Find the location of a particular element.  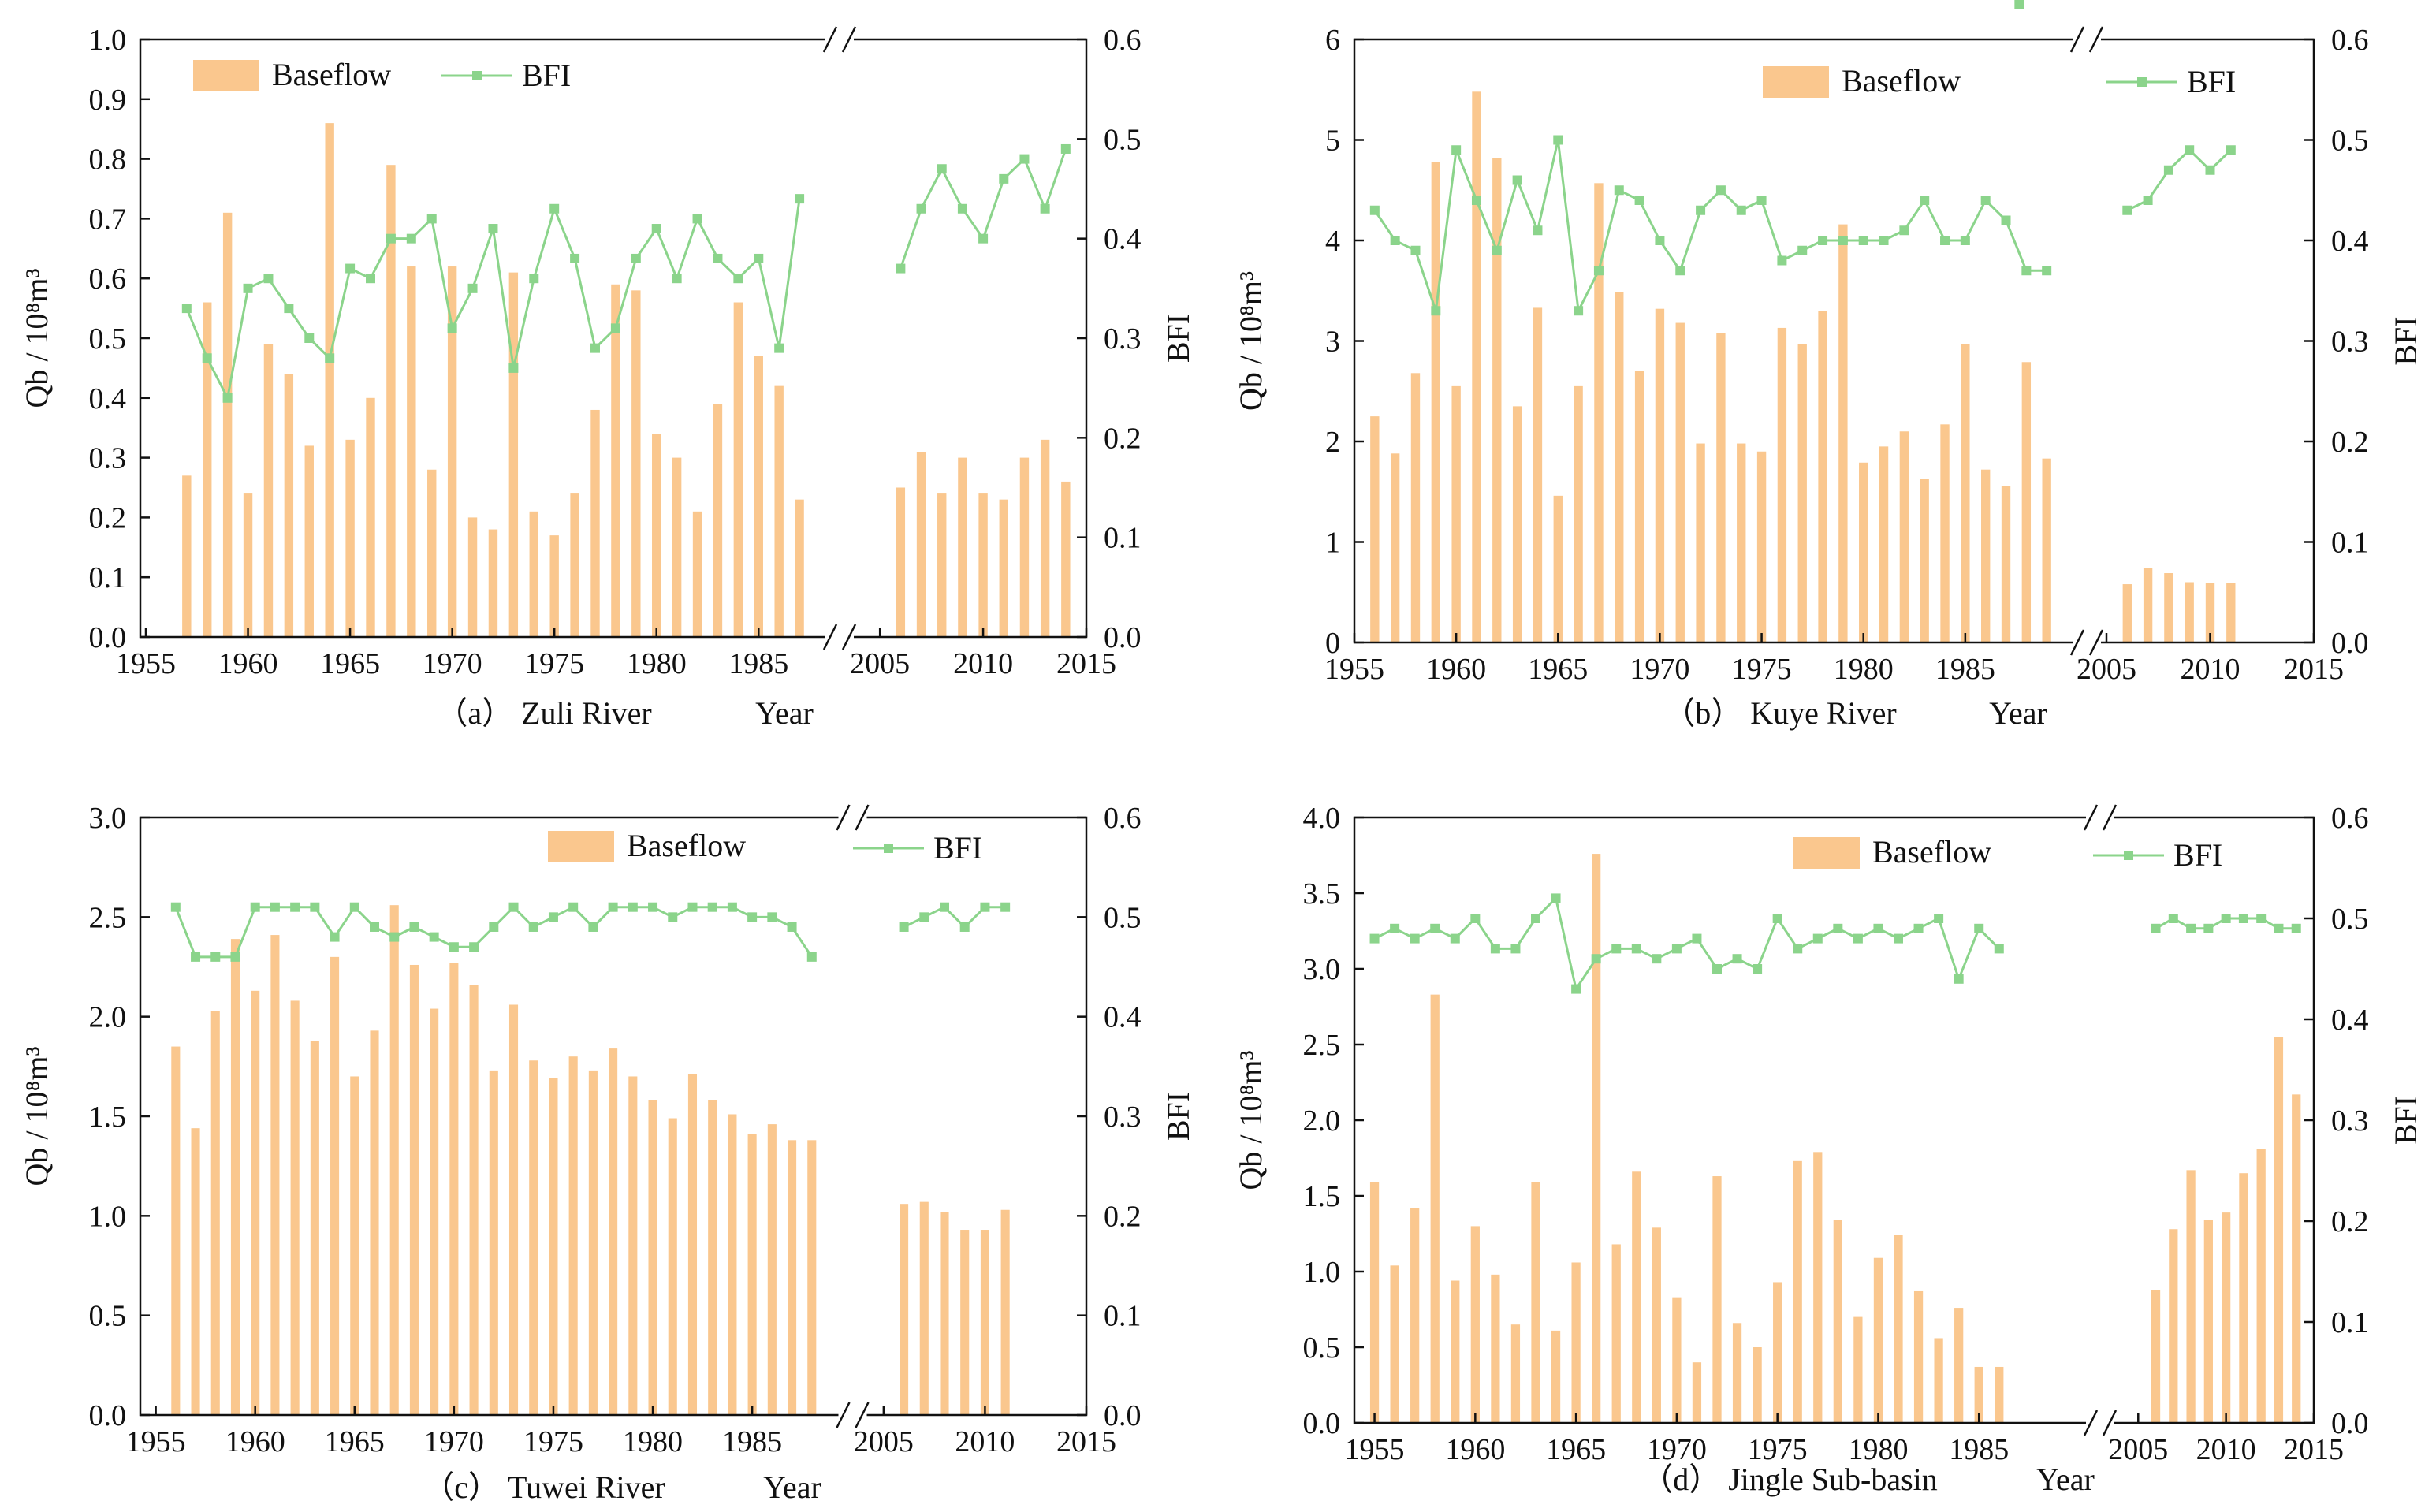

x-tick-label: 2010 is located at coordinates (2210, 669).